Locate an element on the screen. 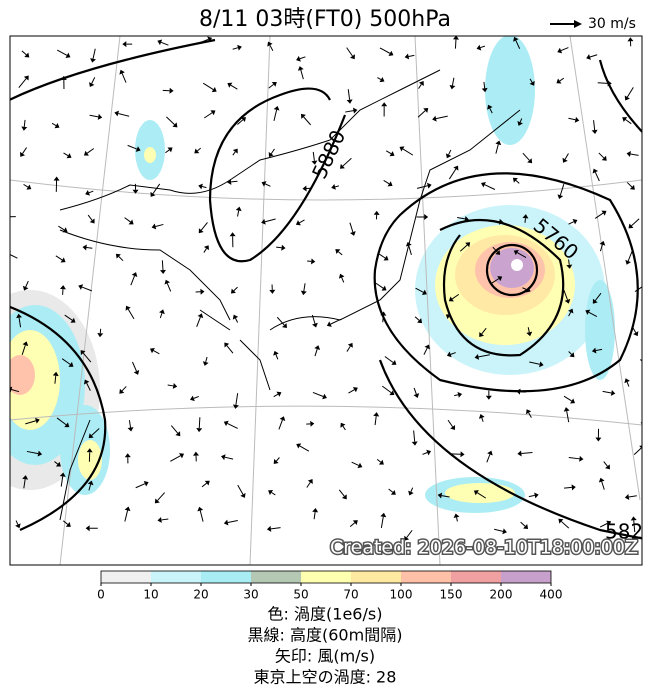  title: 8/11 03時(FT0) 500hPa is located at coordinates (325, 19).